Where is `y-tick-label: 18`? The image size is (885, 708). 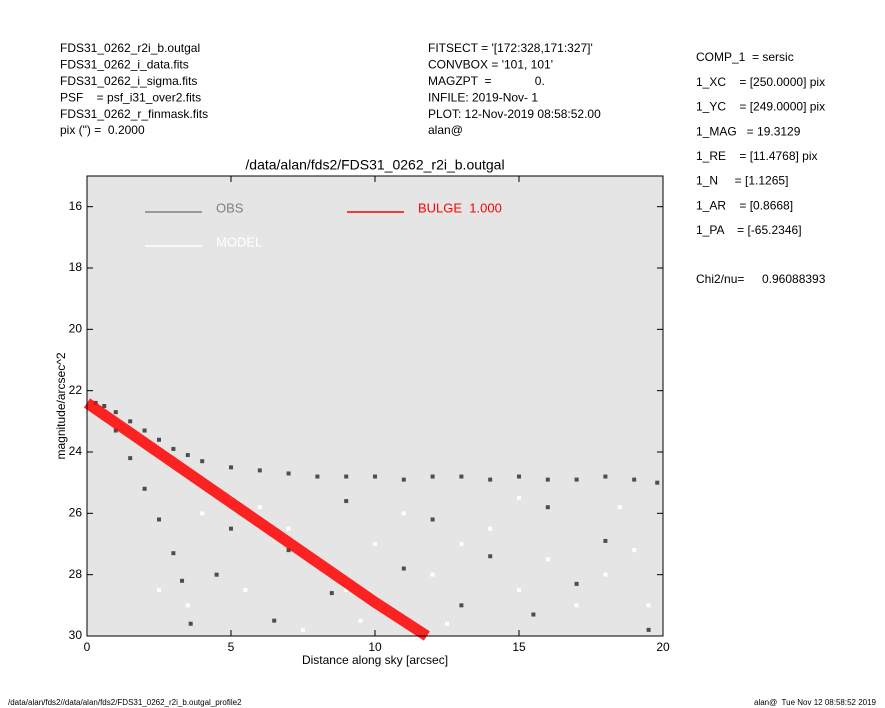 y-tick-label: 18 is located at coordinates (76, 267).